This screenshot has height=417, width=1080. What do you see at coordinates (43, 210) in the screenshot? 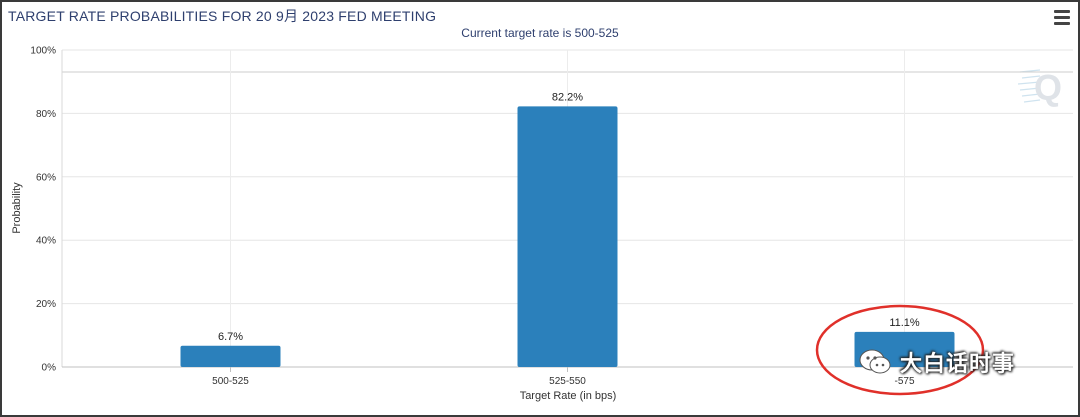
I see `y-axis: 0% 20% 40% 60% 80% 100%` at bounding box center [43, 210].